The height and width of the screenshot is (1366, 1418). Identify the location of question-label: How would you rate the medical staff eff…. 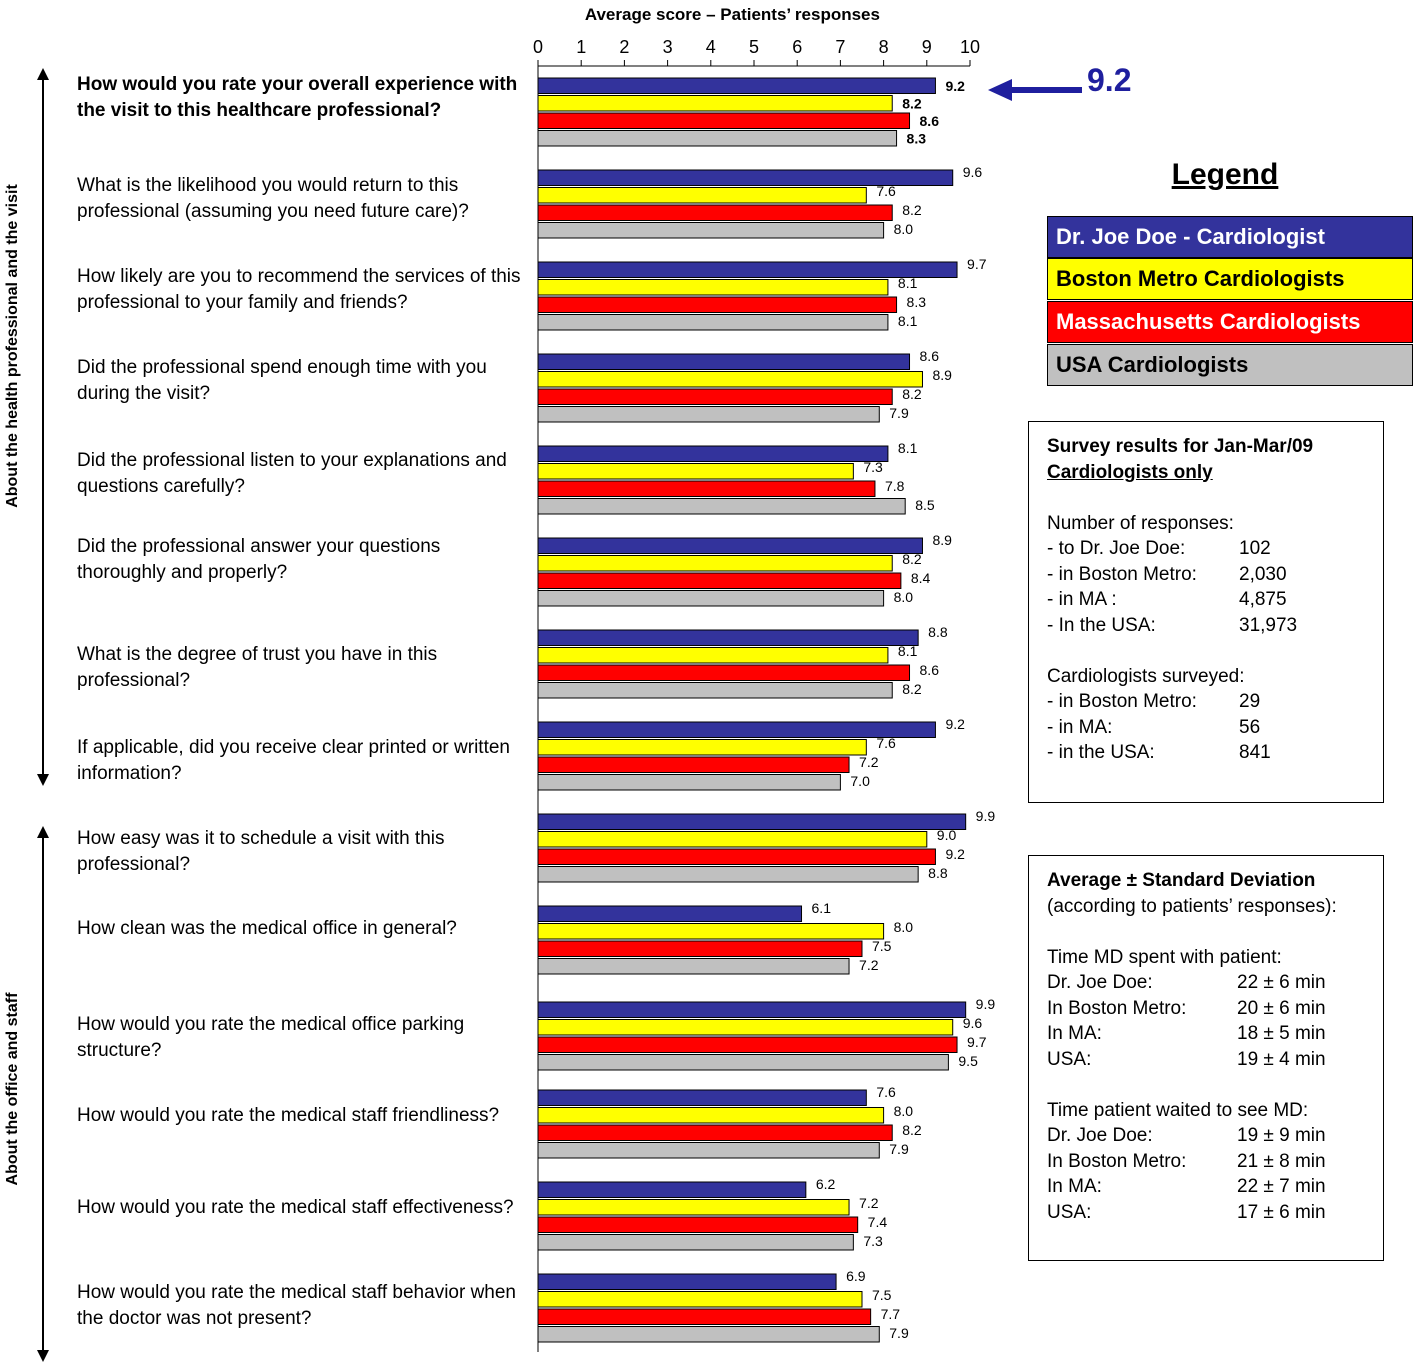
(295, 1207).